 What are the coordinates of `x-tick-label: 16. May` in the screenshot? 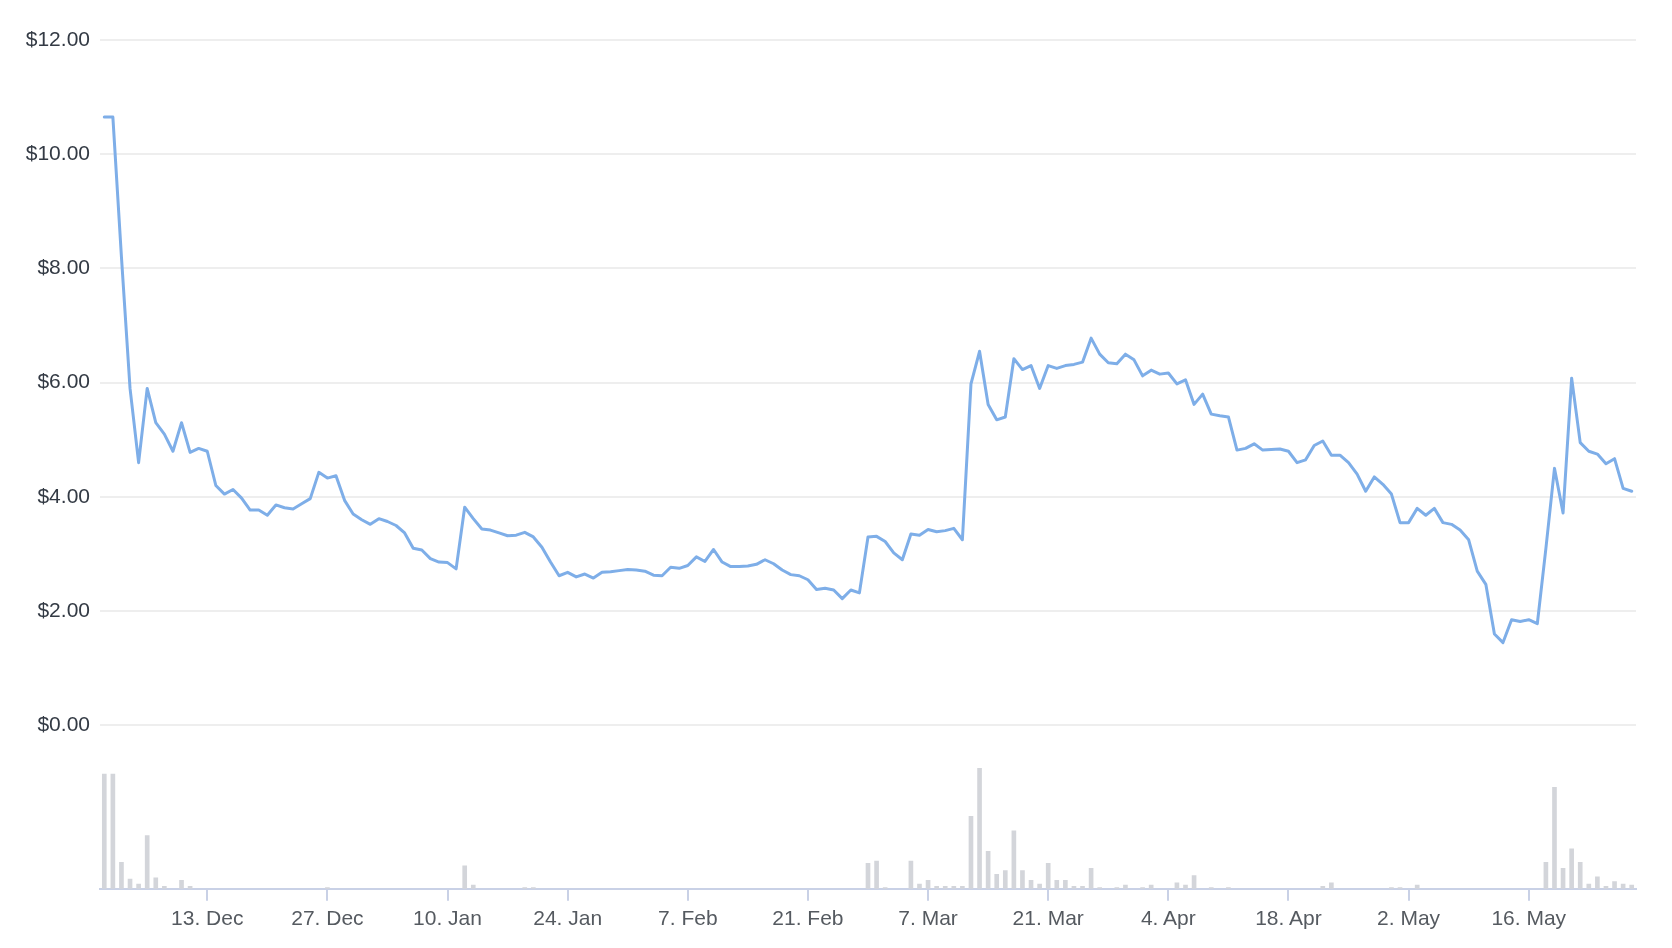 It's located at (1529, 918).